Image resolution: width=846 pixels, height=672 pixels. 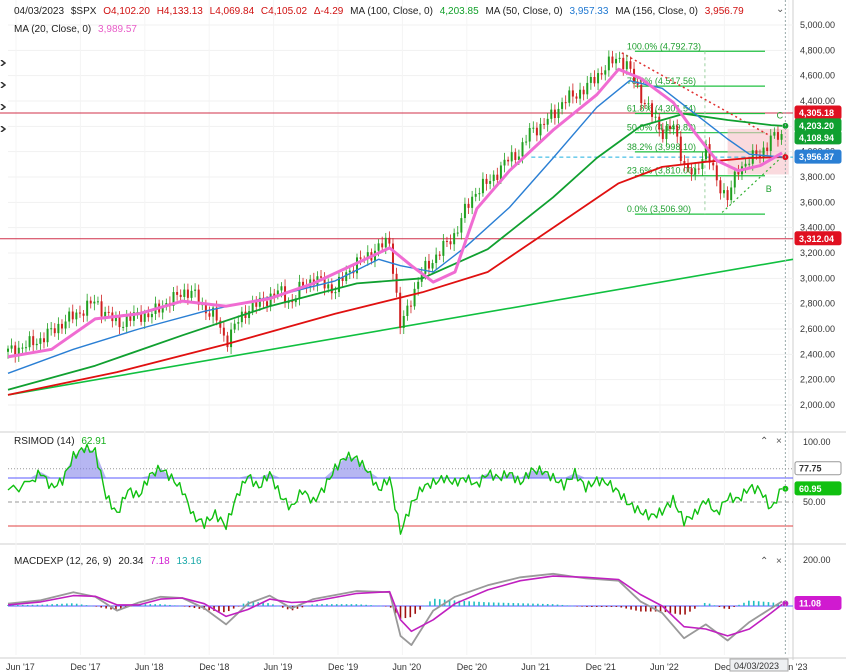 I want to click on macd-pane-close-icon: ×, so click(x=779, y=561).